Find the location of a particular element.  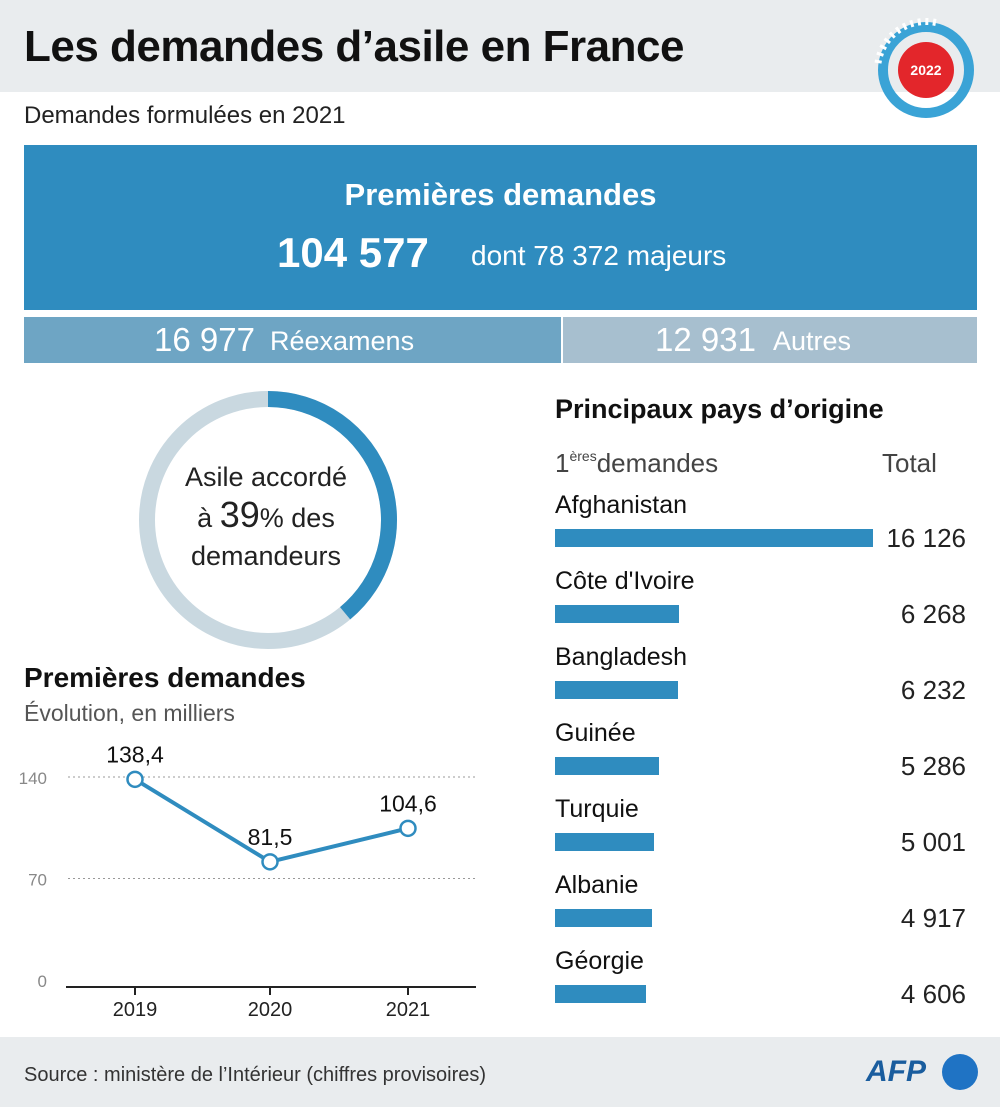

badge-disc is located at coordinates (926, 70).